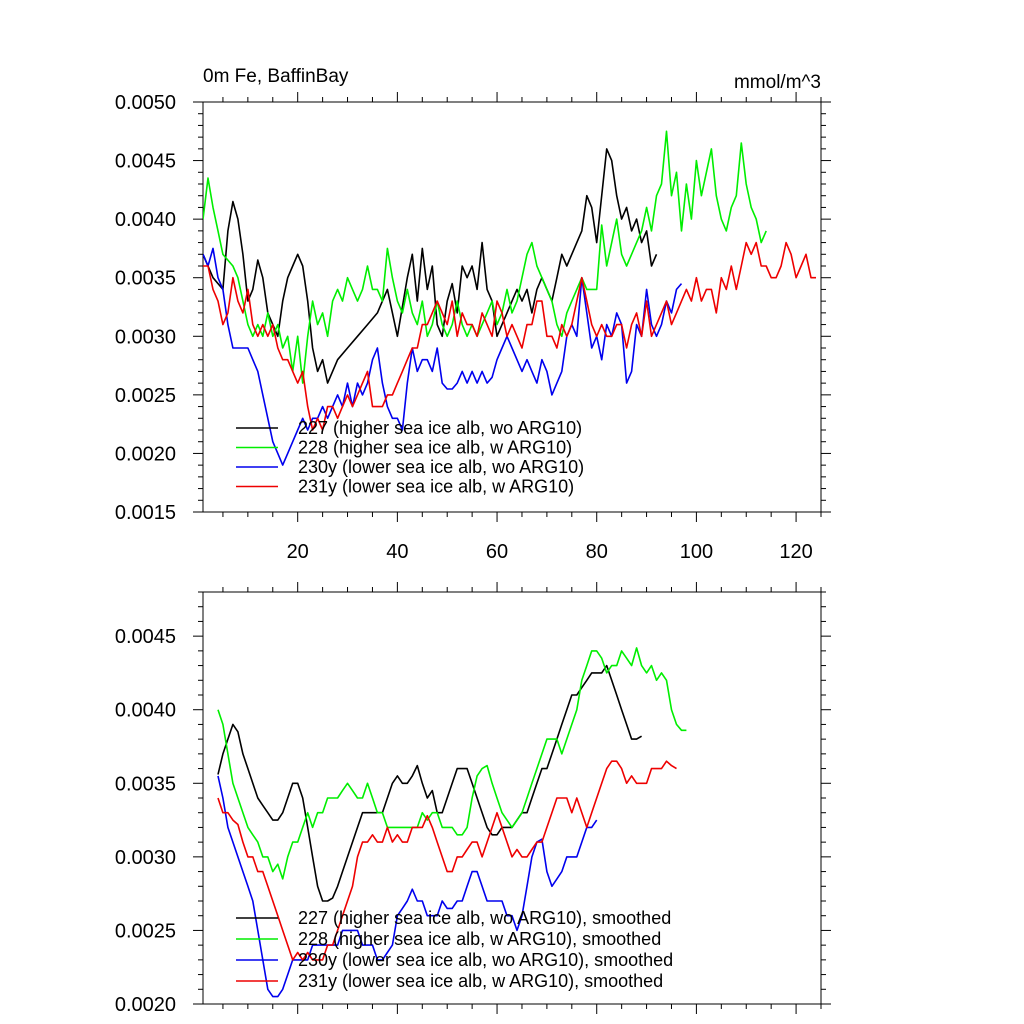 The width and height of the screenshot is (1024, 1024). What do you see at coordinates (298, 552) in the screenshot?
I see `x-tick-label: 20` at bounding box center [298, 552].